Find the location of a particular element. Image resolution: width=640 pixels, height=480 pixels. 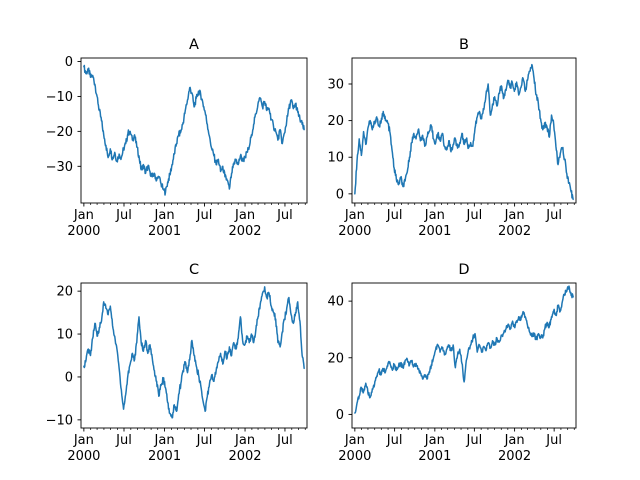

y-tick-label: 30 is located at coordinates (335, 84).